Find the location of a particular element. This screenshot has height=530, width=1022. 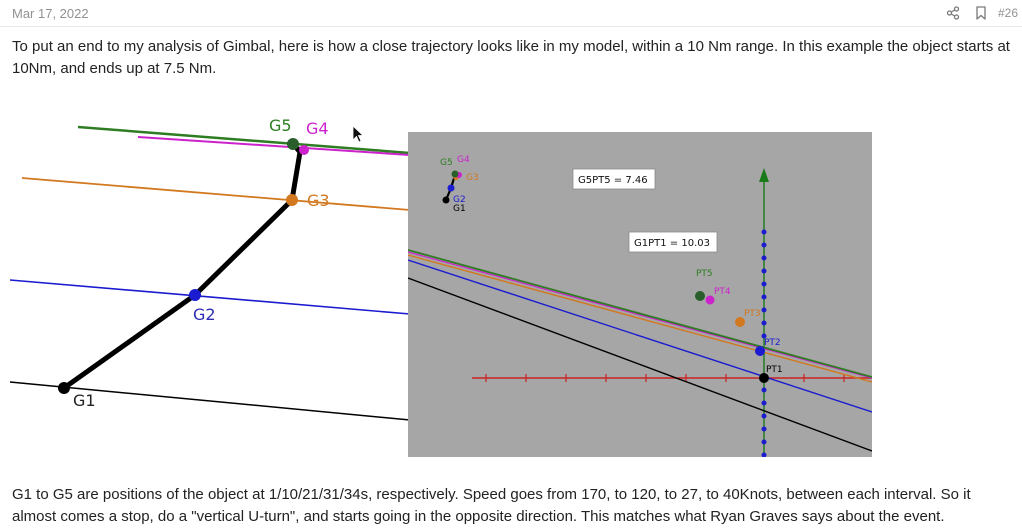

plot-label-pt5: PT5 is located at coordinates (704, 274).